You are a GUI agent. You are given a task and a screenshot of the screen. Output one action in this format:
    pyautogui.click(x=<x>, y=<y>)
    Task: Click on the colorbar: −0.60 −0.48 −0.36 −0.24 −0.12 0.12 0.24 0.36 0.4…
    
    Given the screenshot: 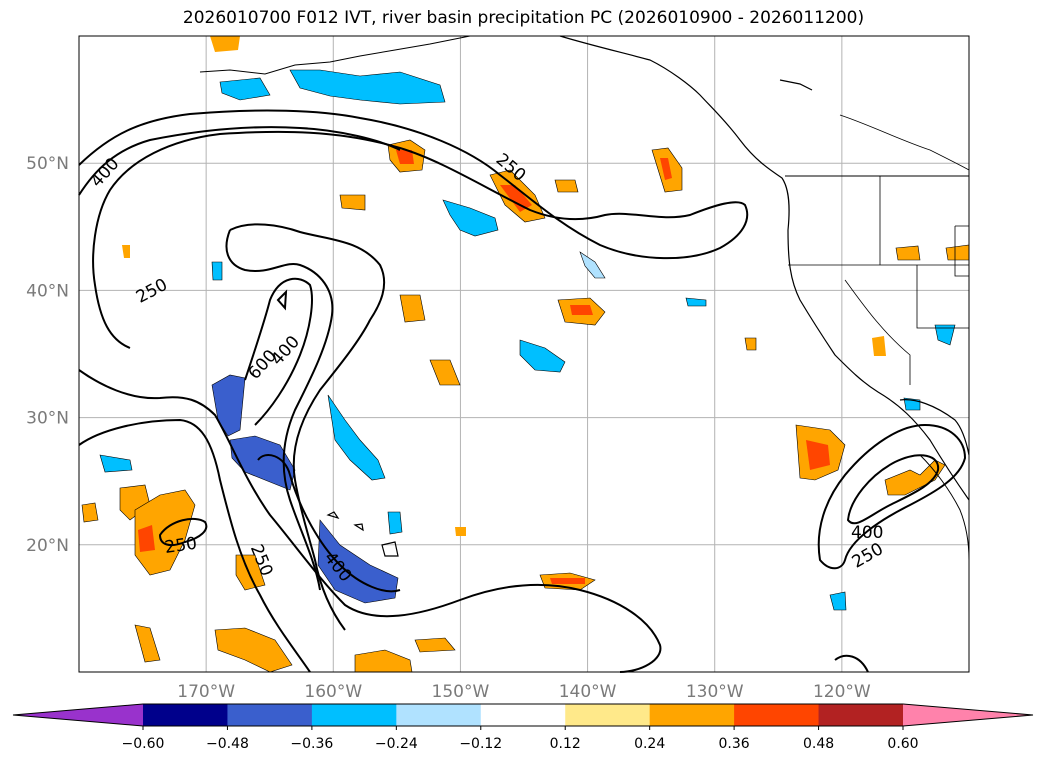 What is the action you would take?
    pyautogui.click(x=523, y=727)
    